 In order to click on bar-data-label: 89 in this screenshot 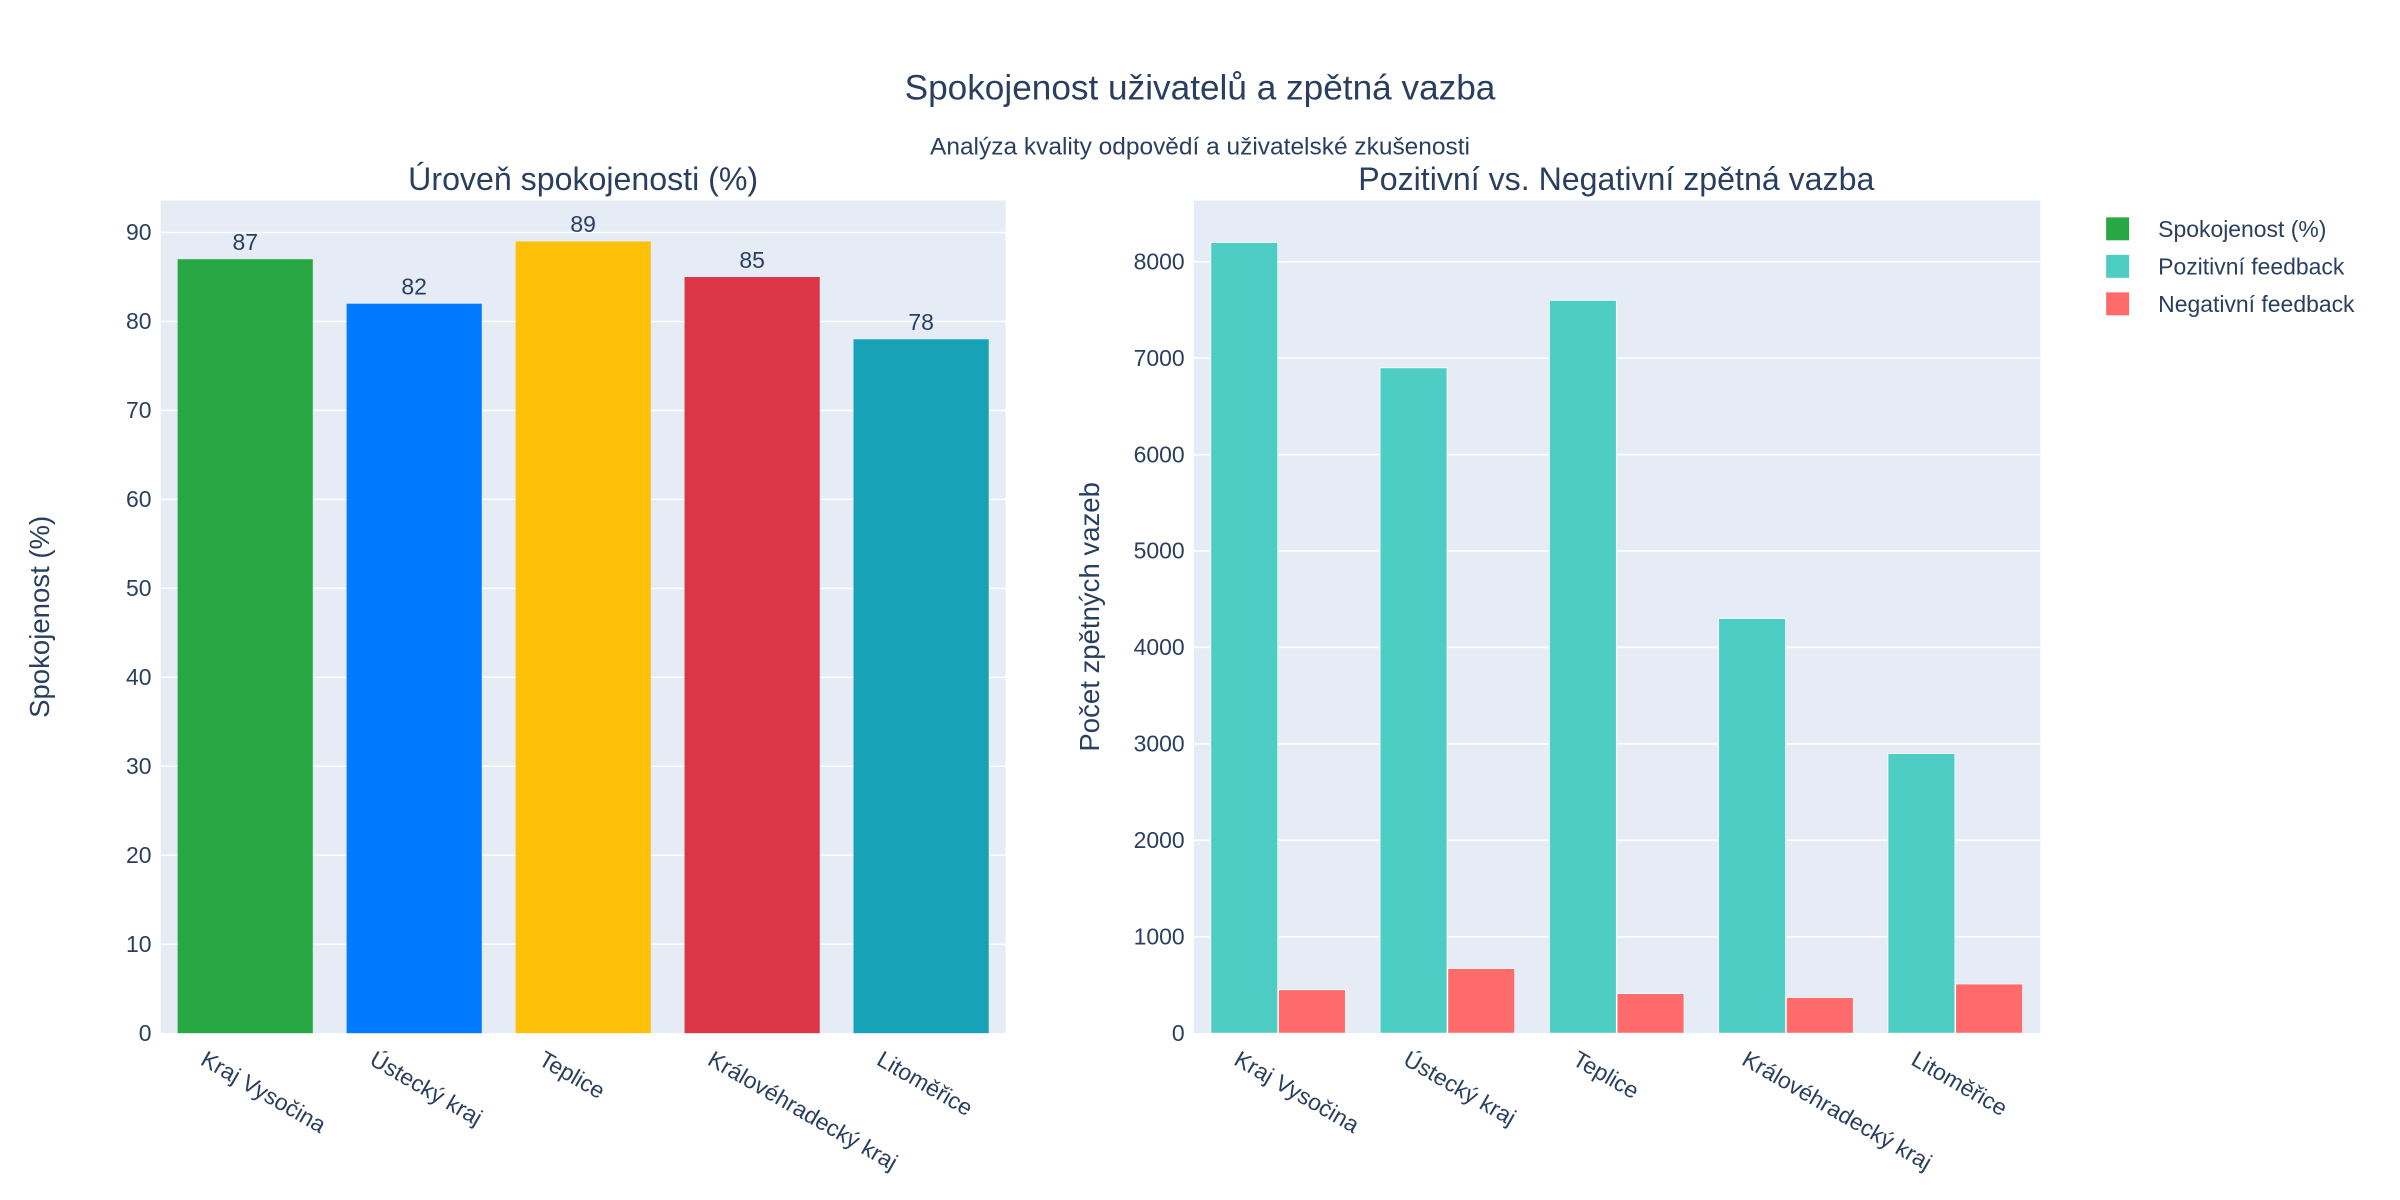, I will do `click(583, 224)`.